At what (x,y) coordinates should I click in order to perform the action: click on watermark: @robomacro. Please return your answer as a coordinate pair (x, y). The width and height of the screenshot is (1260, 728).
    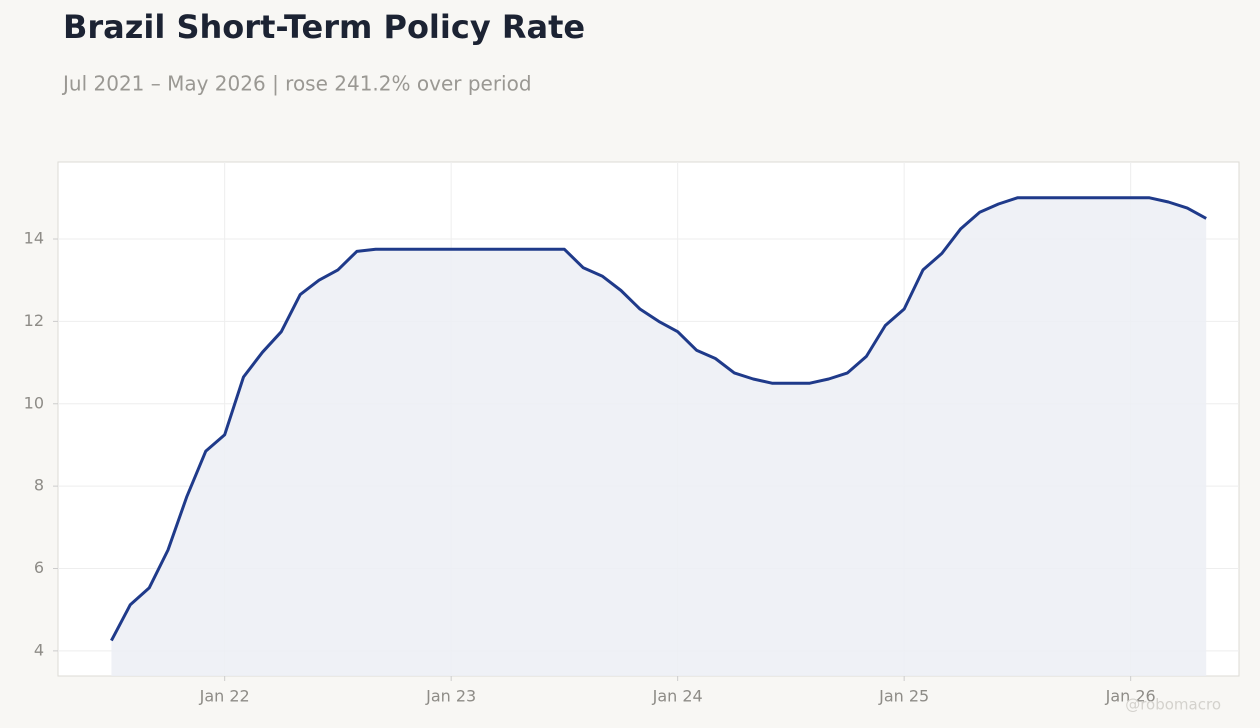
    Looking at the image, I should click on (1173, 705).